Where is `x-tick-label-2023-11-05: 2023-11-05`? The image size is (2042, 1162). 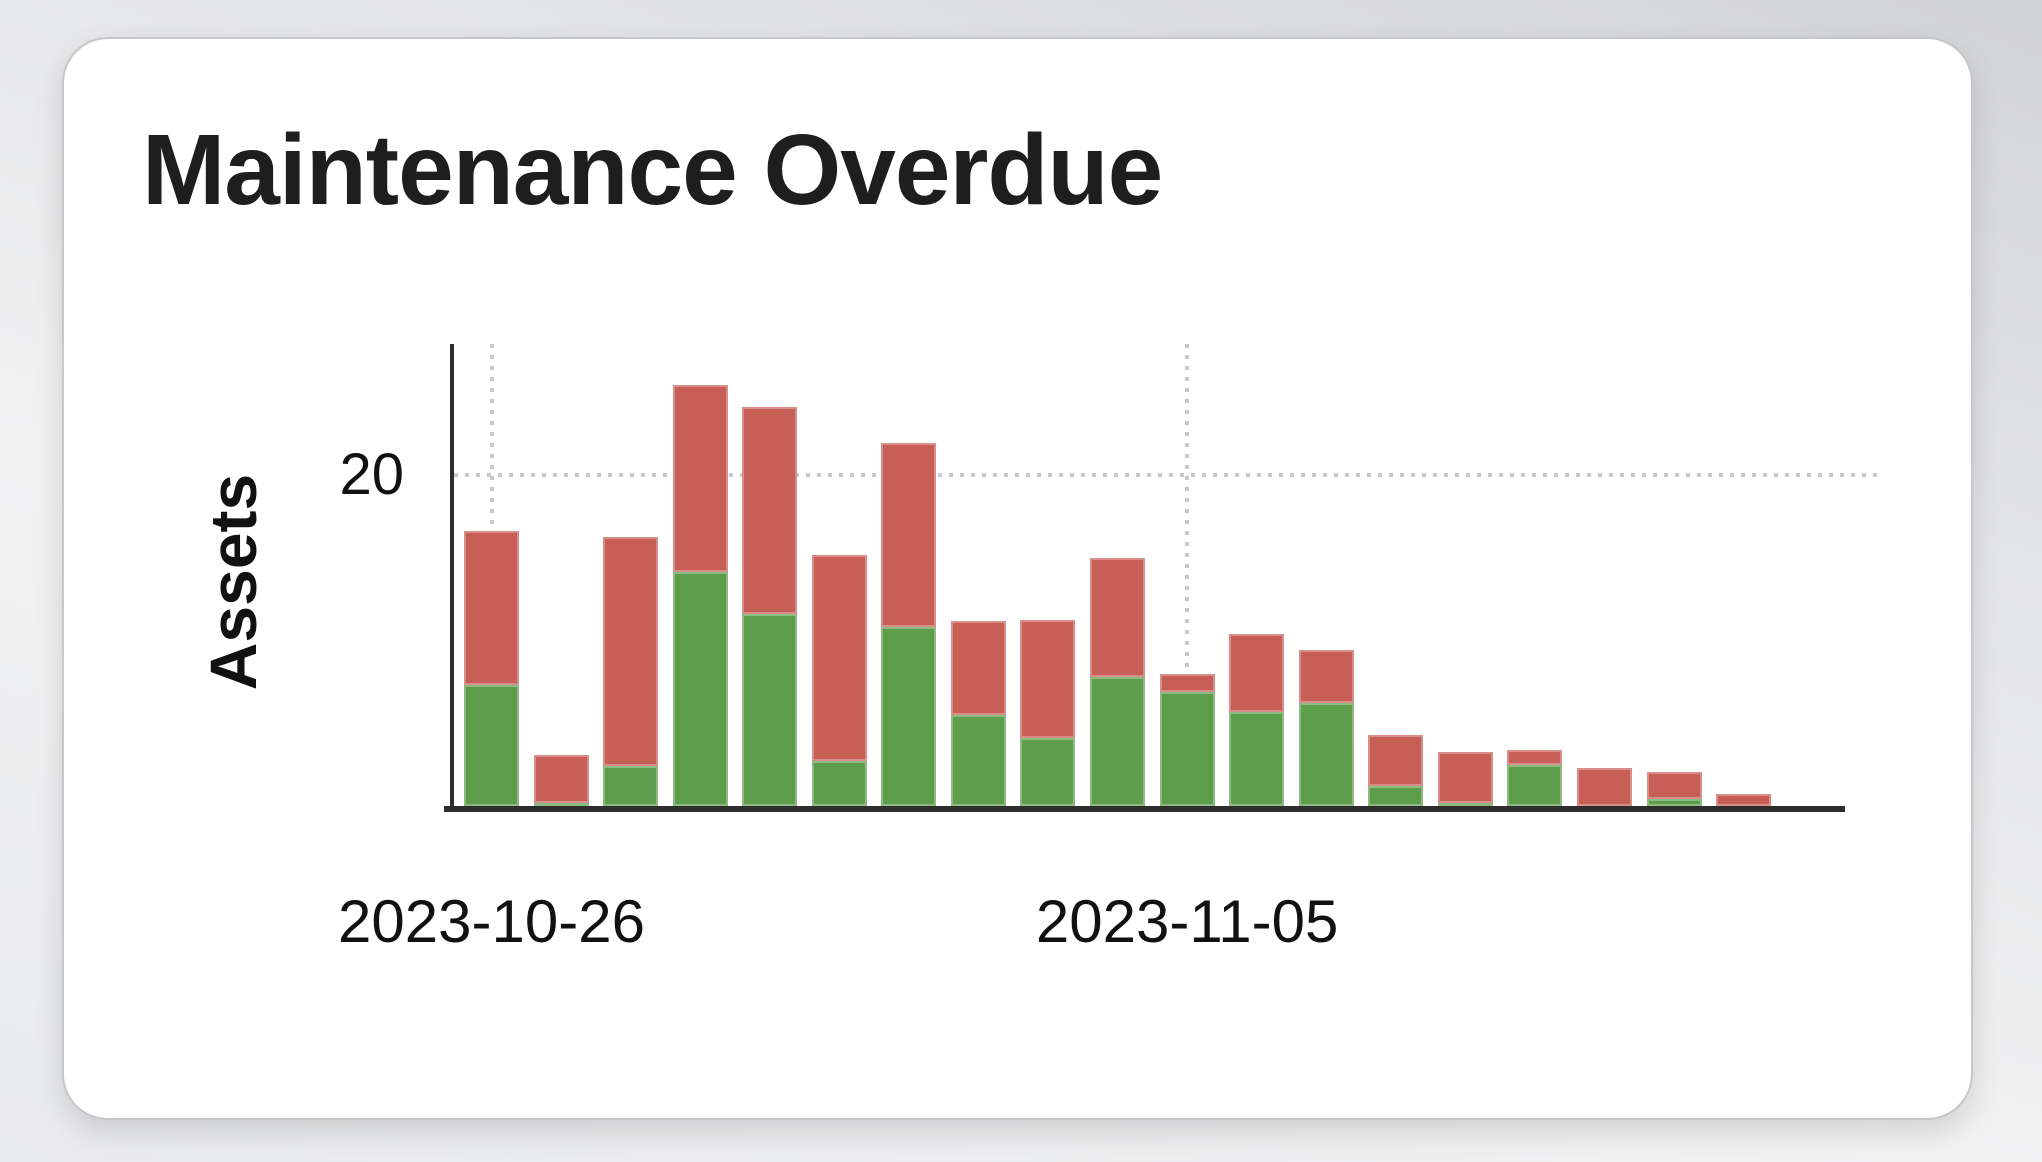 x-tick-label-2023-11-05: 2023-11-05 is located at coordinates (1187, 921).